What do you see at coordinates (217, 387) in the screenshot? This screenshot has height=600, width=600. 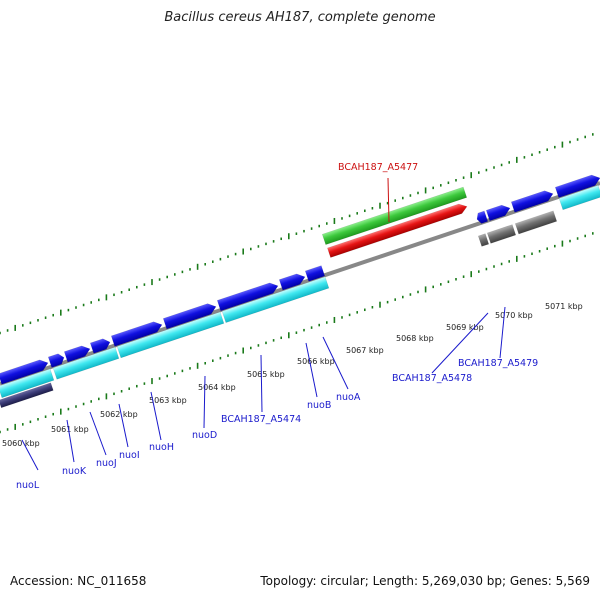 I see `kbp-tick-label: 5064 kbp` at bounding box center [217, 387].